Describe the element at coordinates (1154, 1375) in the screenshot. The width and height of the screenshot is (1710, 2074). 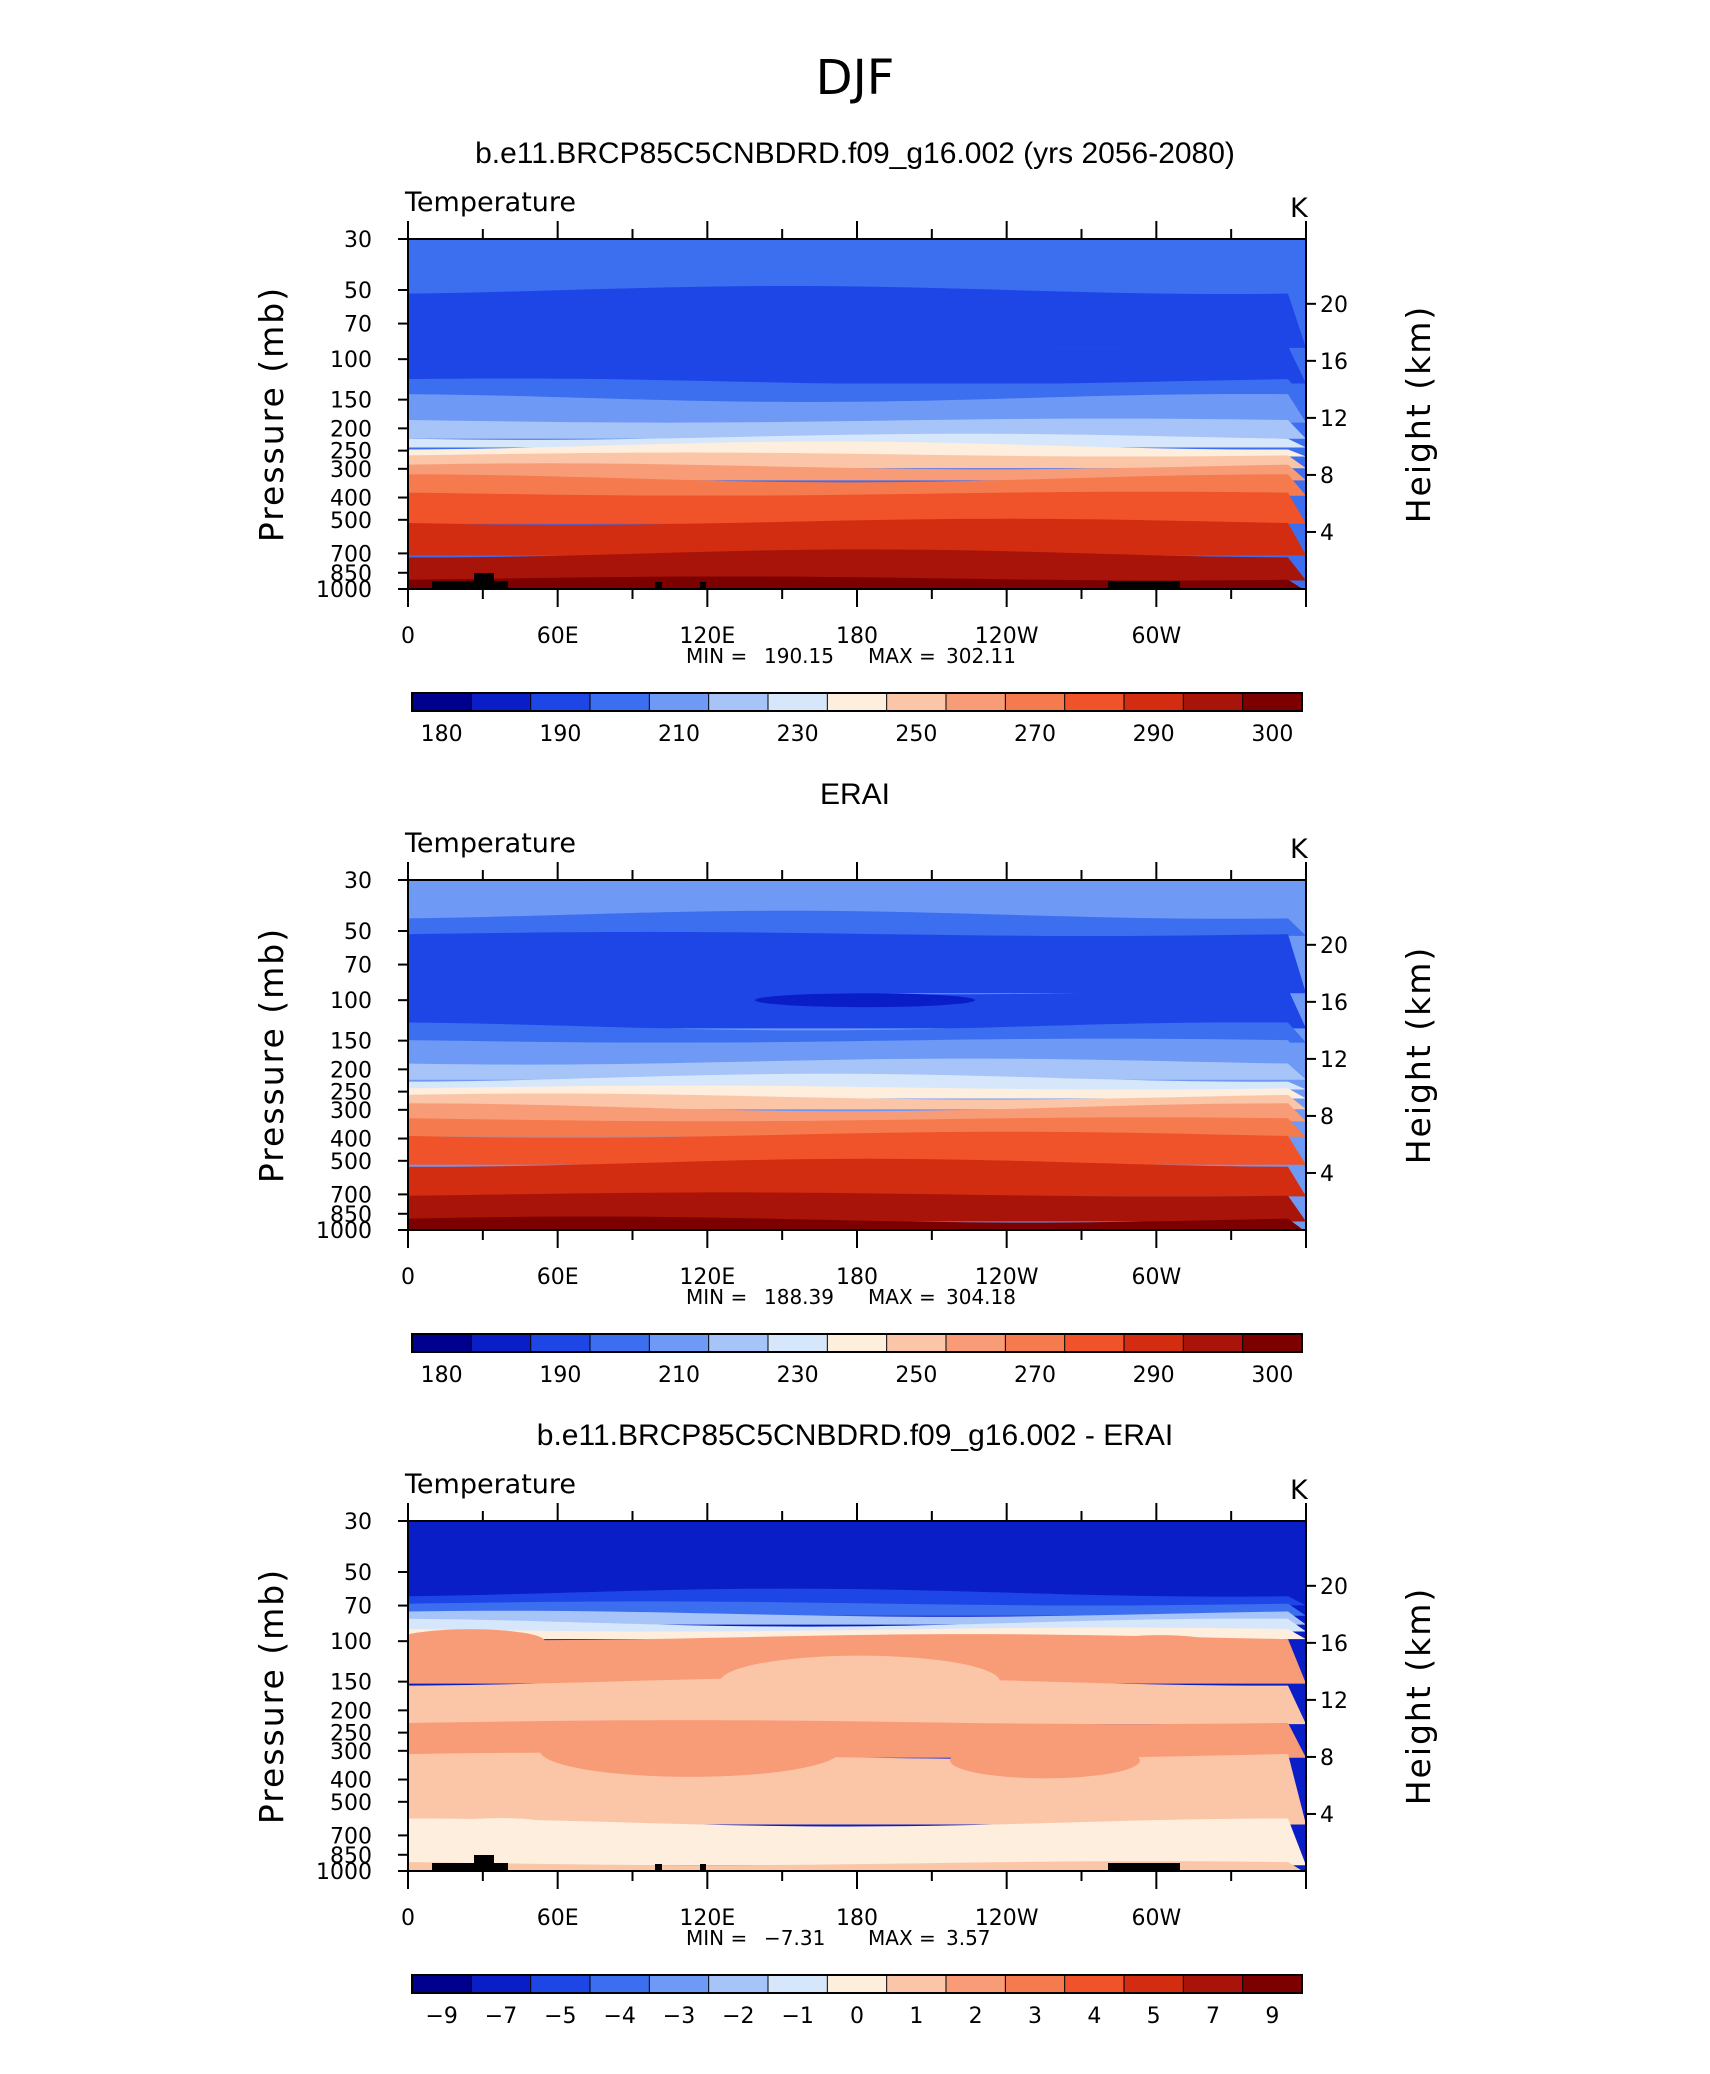
I see `colorbar-label: 290` at that location.